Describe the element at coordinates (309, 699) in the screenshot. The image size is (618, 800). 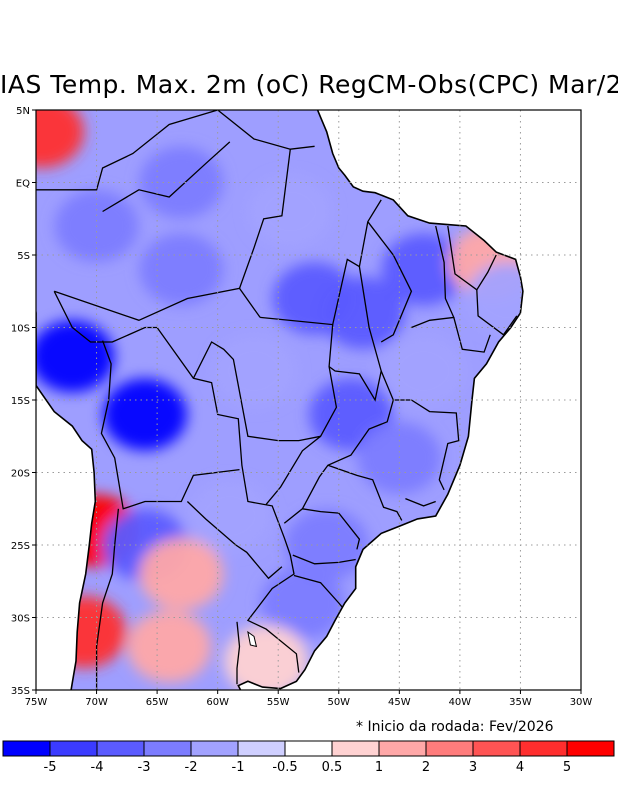
I see `longitude-axis: 75W 70W 65W 60W 55W 50W 45W 40W 35W 30W` at that location.